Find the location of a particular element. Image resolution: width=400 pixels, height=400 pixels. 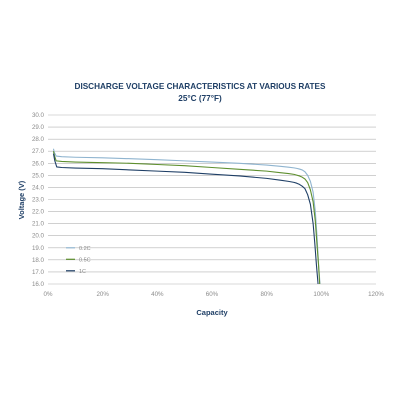

y-tick-label: 30.0 is located at coordinates (38, 115).